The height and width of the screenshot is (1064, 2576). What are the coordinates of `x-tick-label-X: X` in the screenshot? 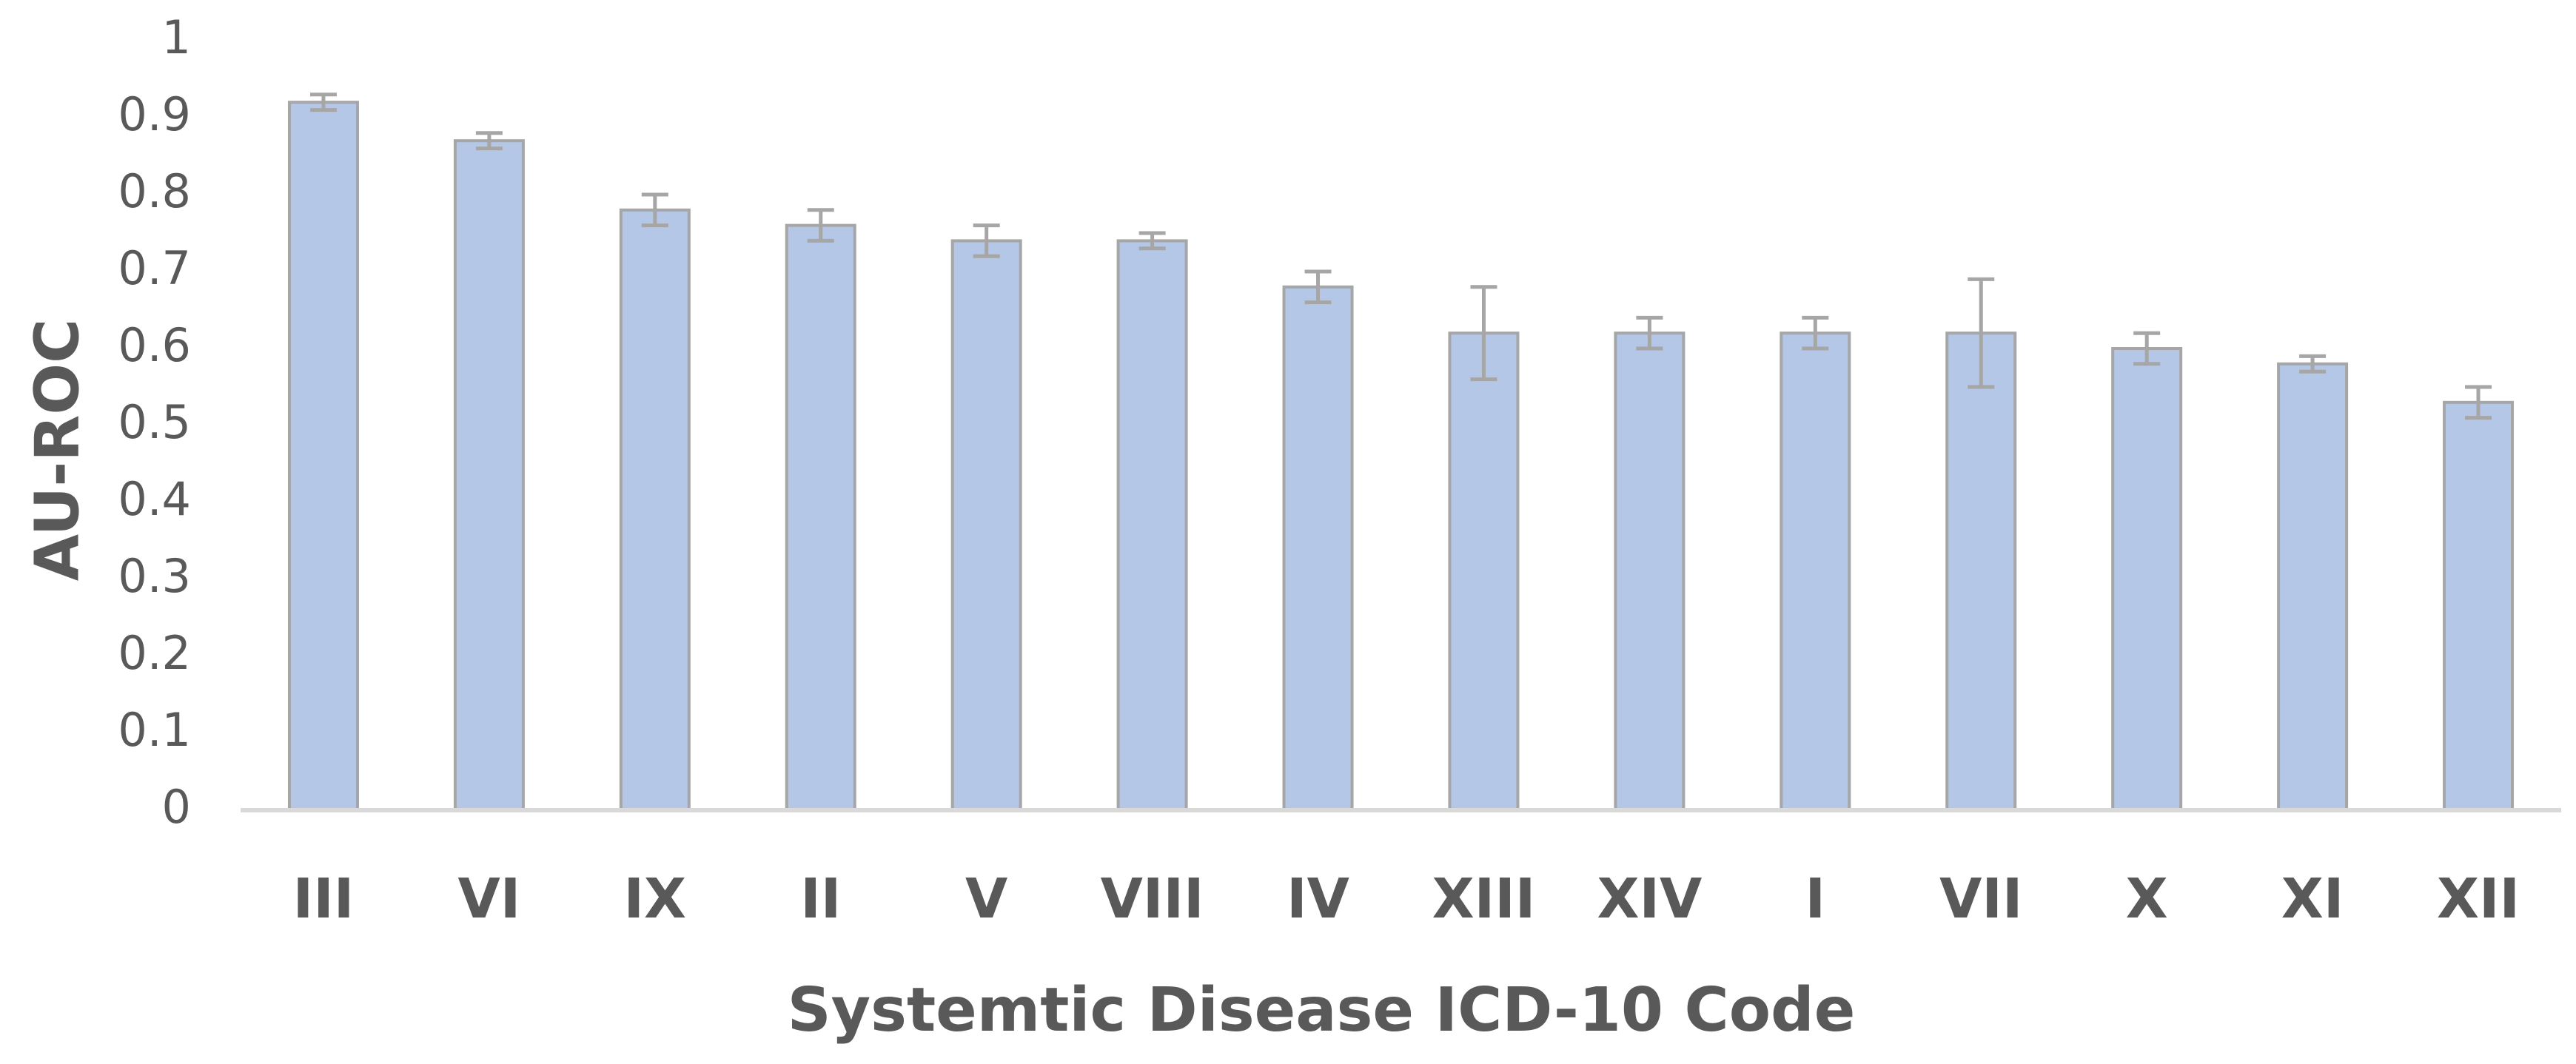 It's located at (2147, 899).